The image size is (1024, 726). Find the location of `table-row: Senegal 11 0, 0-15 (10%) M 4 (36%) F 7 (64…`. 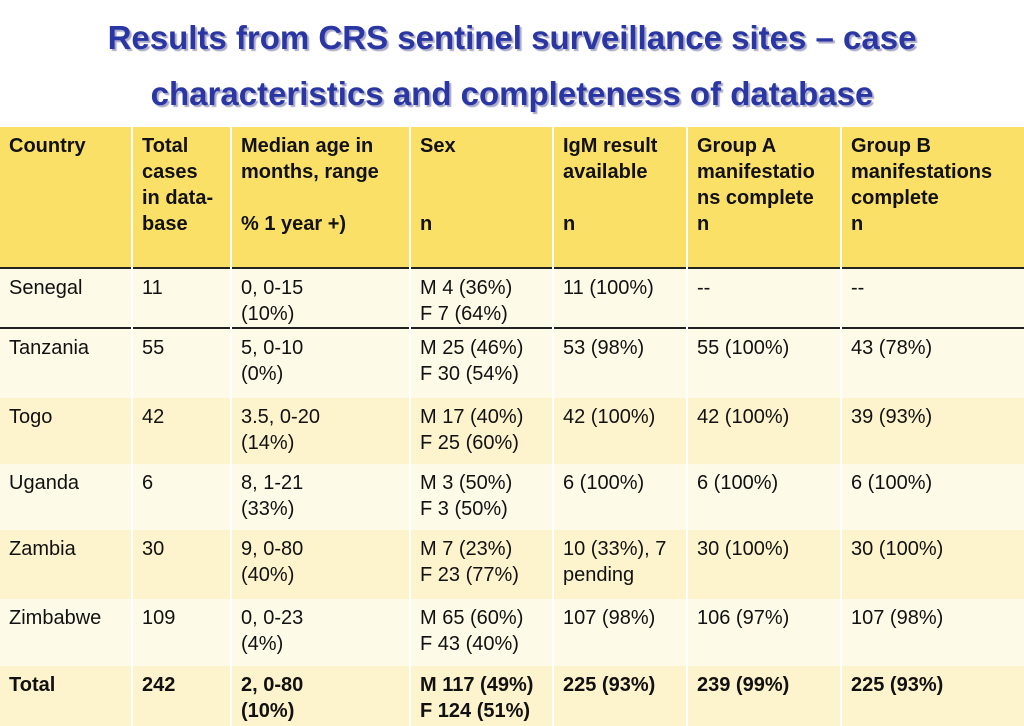

table-row: Senegal 11 0, 0-15 (10%) M 4 (36%) F 7 (64… is located at coordinates (512, 298).